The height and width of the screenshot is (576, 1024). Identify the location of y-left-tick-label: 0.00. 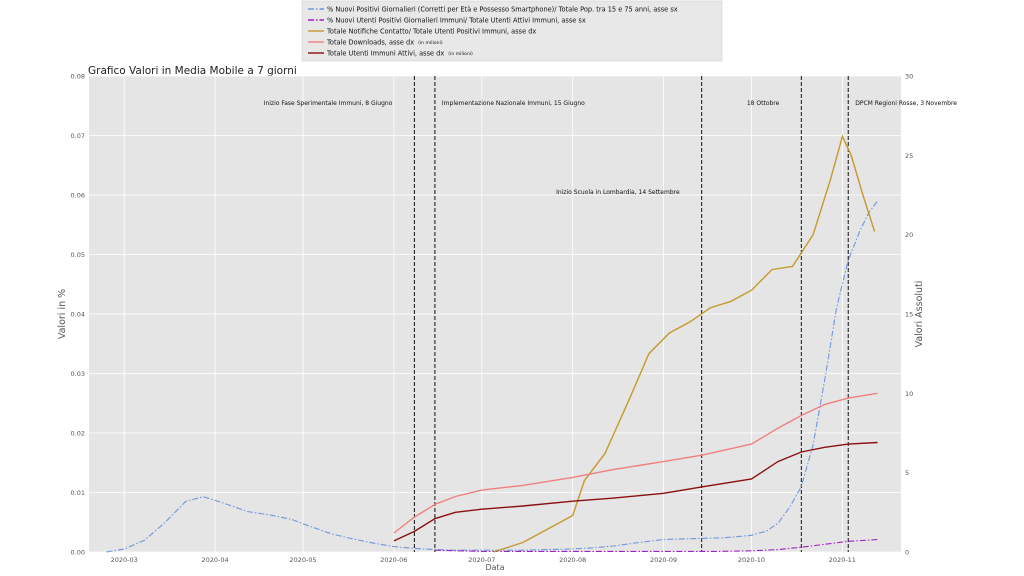
(78, 553).